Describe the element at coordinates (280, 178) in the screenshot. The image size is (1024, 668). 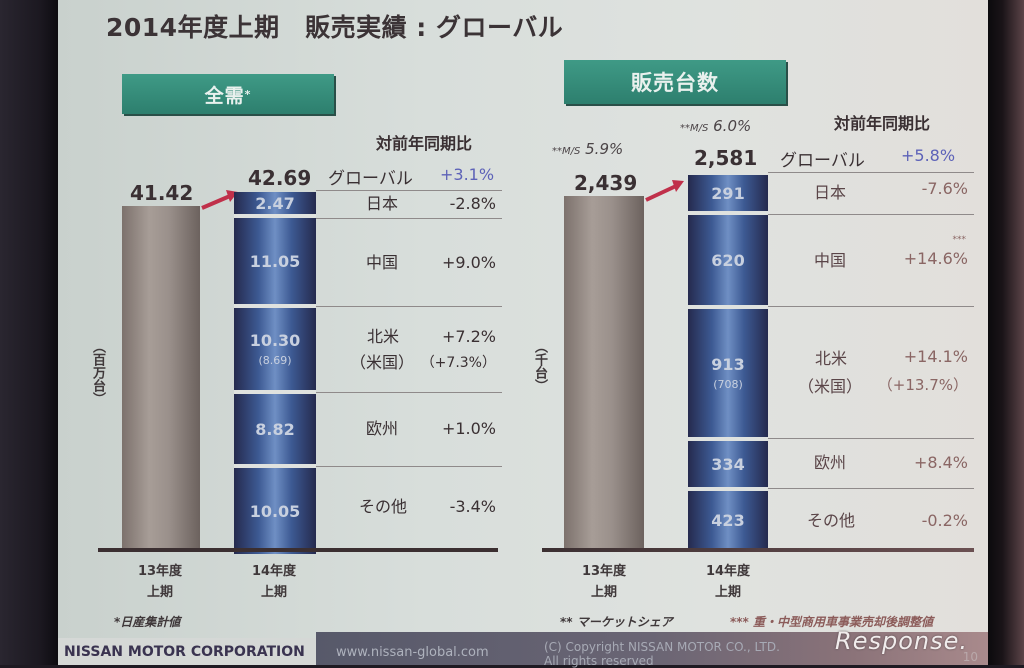
I see `curr-total-value: 42.69` at that location.